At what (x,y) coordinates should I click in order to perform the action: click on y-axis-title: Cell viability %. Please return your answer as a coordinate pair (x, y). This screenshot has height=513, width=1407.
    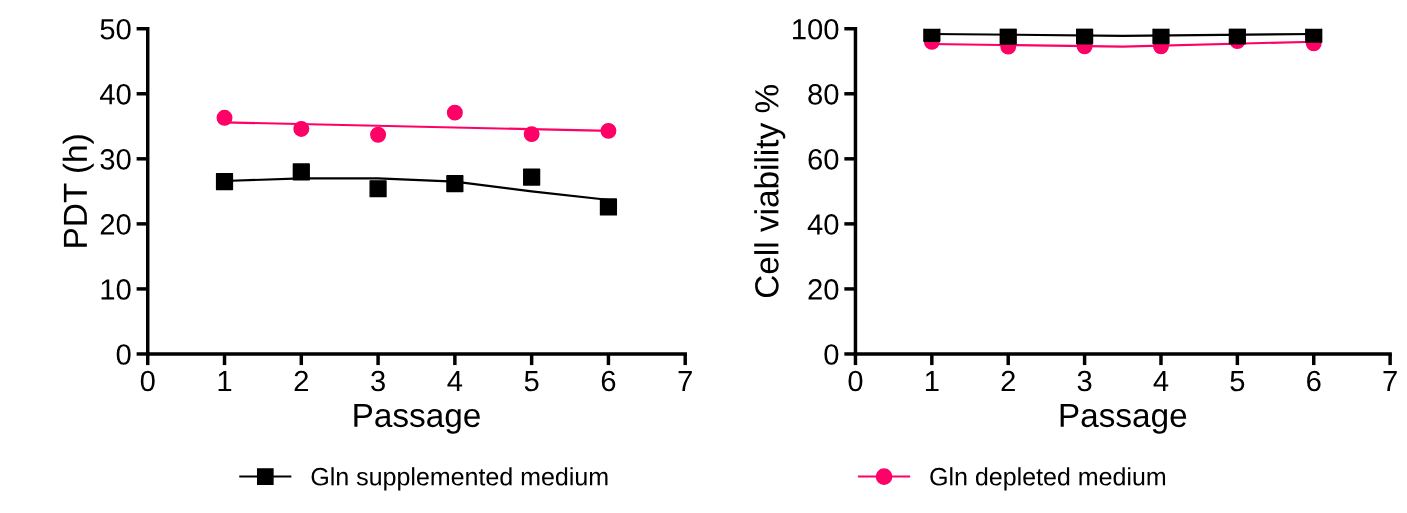
    Looking at the image, I should click on (770, 191).